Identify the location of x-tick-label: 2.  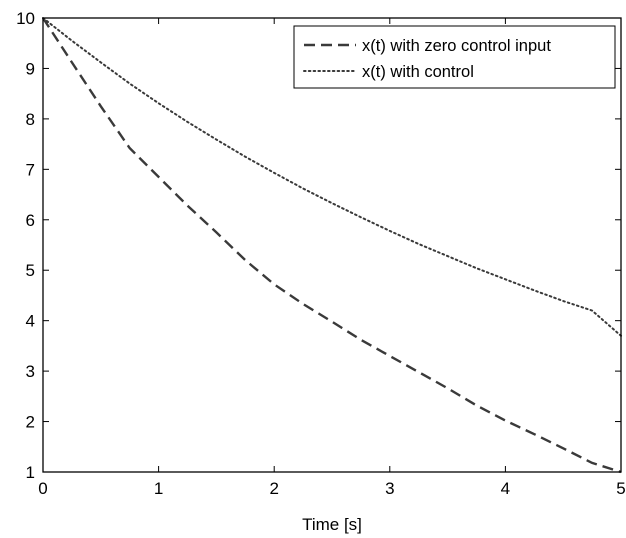
(273, 488).